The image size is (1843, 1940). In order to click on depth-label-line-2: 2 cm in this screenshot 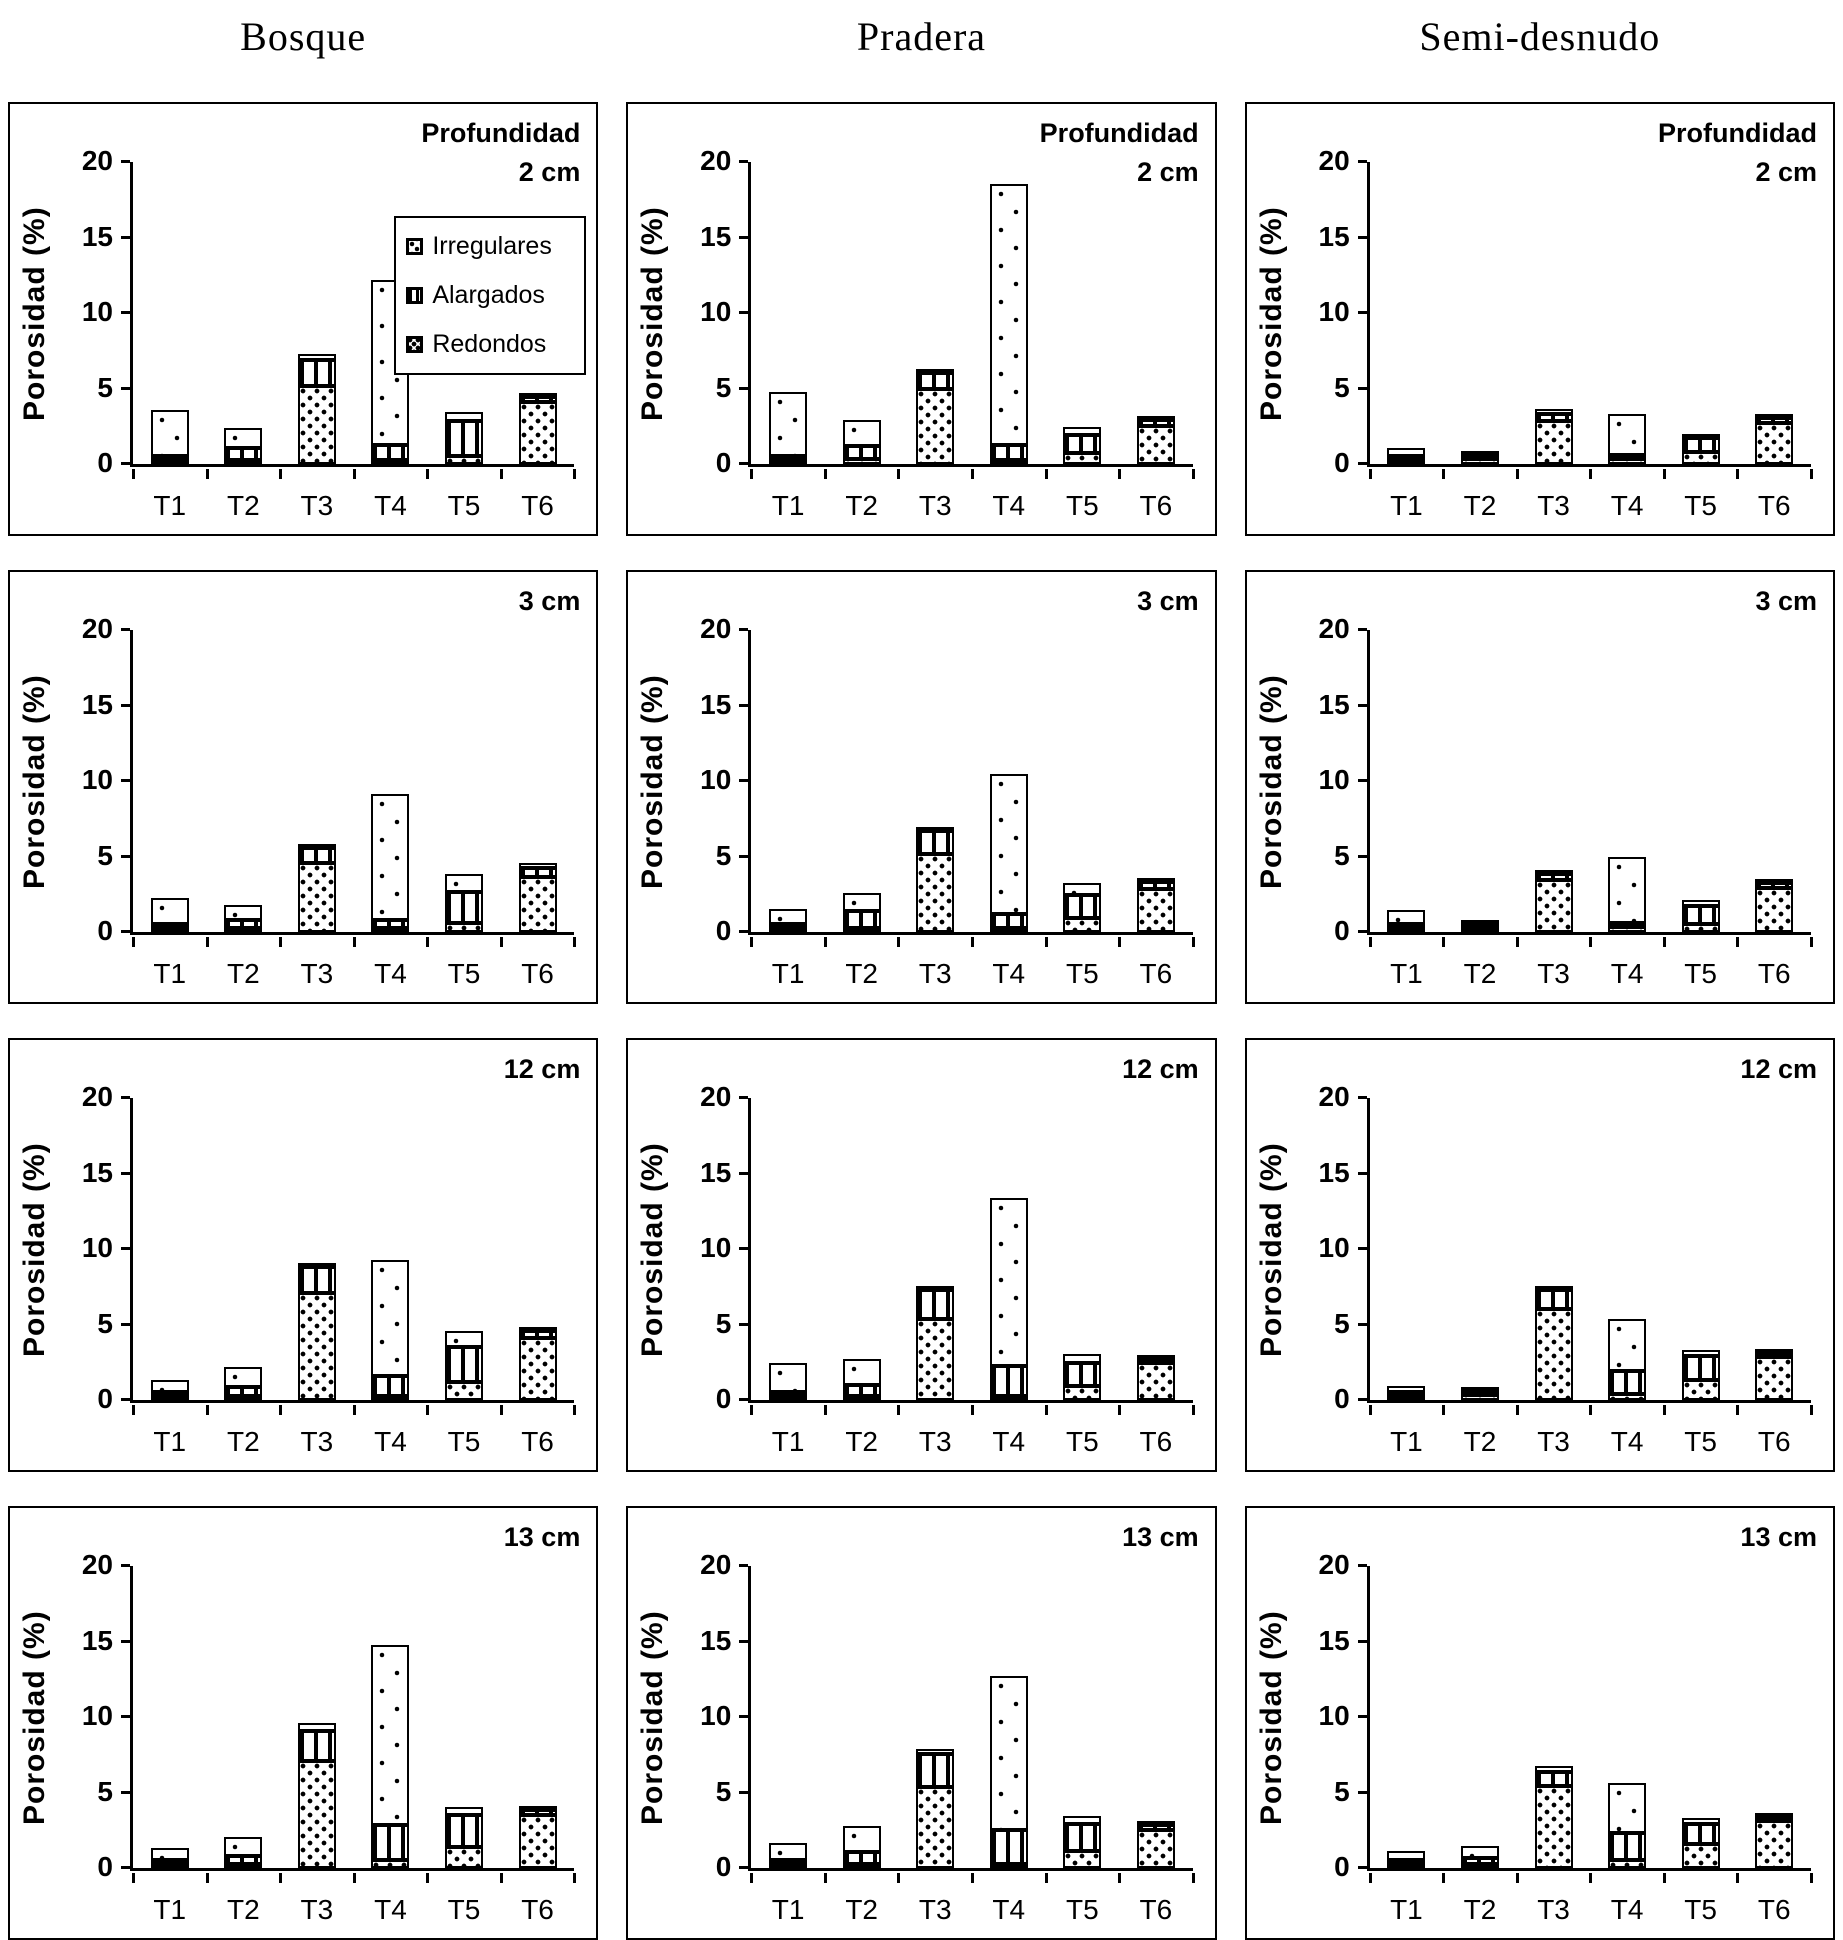, I will do `click(1168, 172)`.